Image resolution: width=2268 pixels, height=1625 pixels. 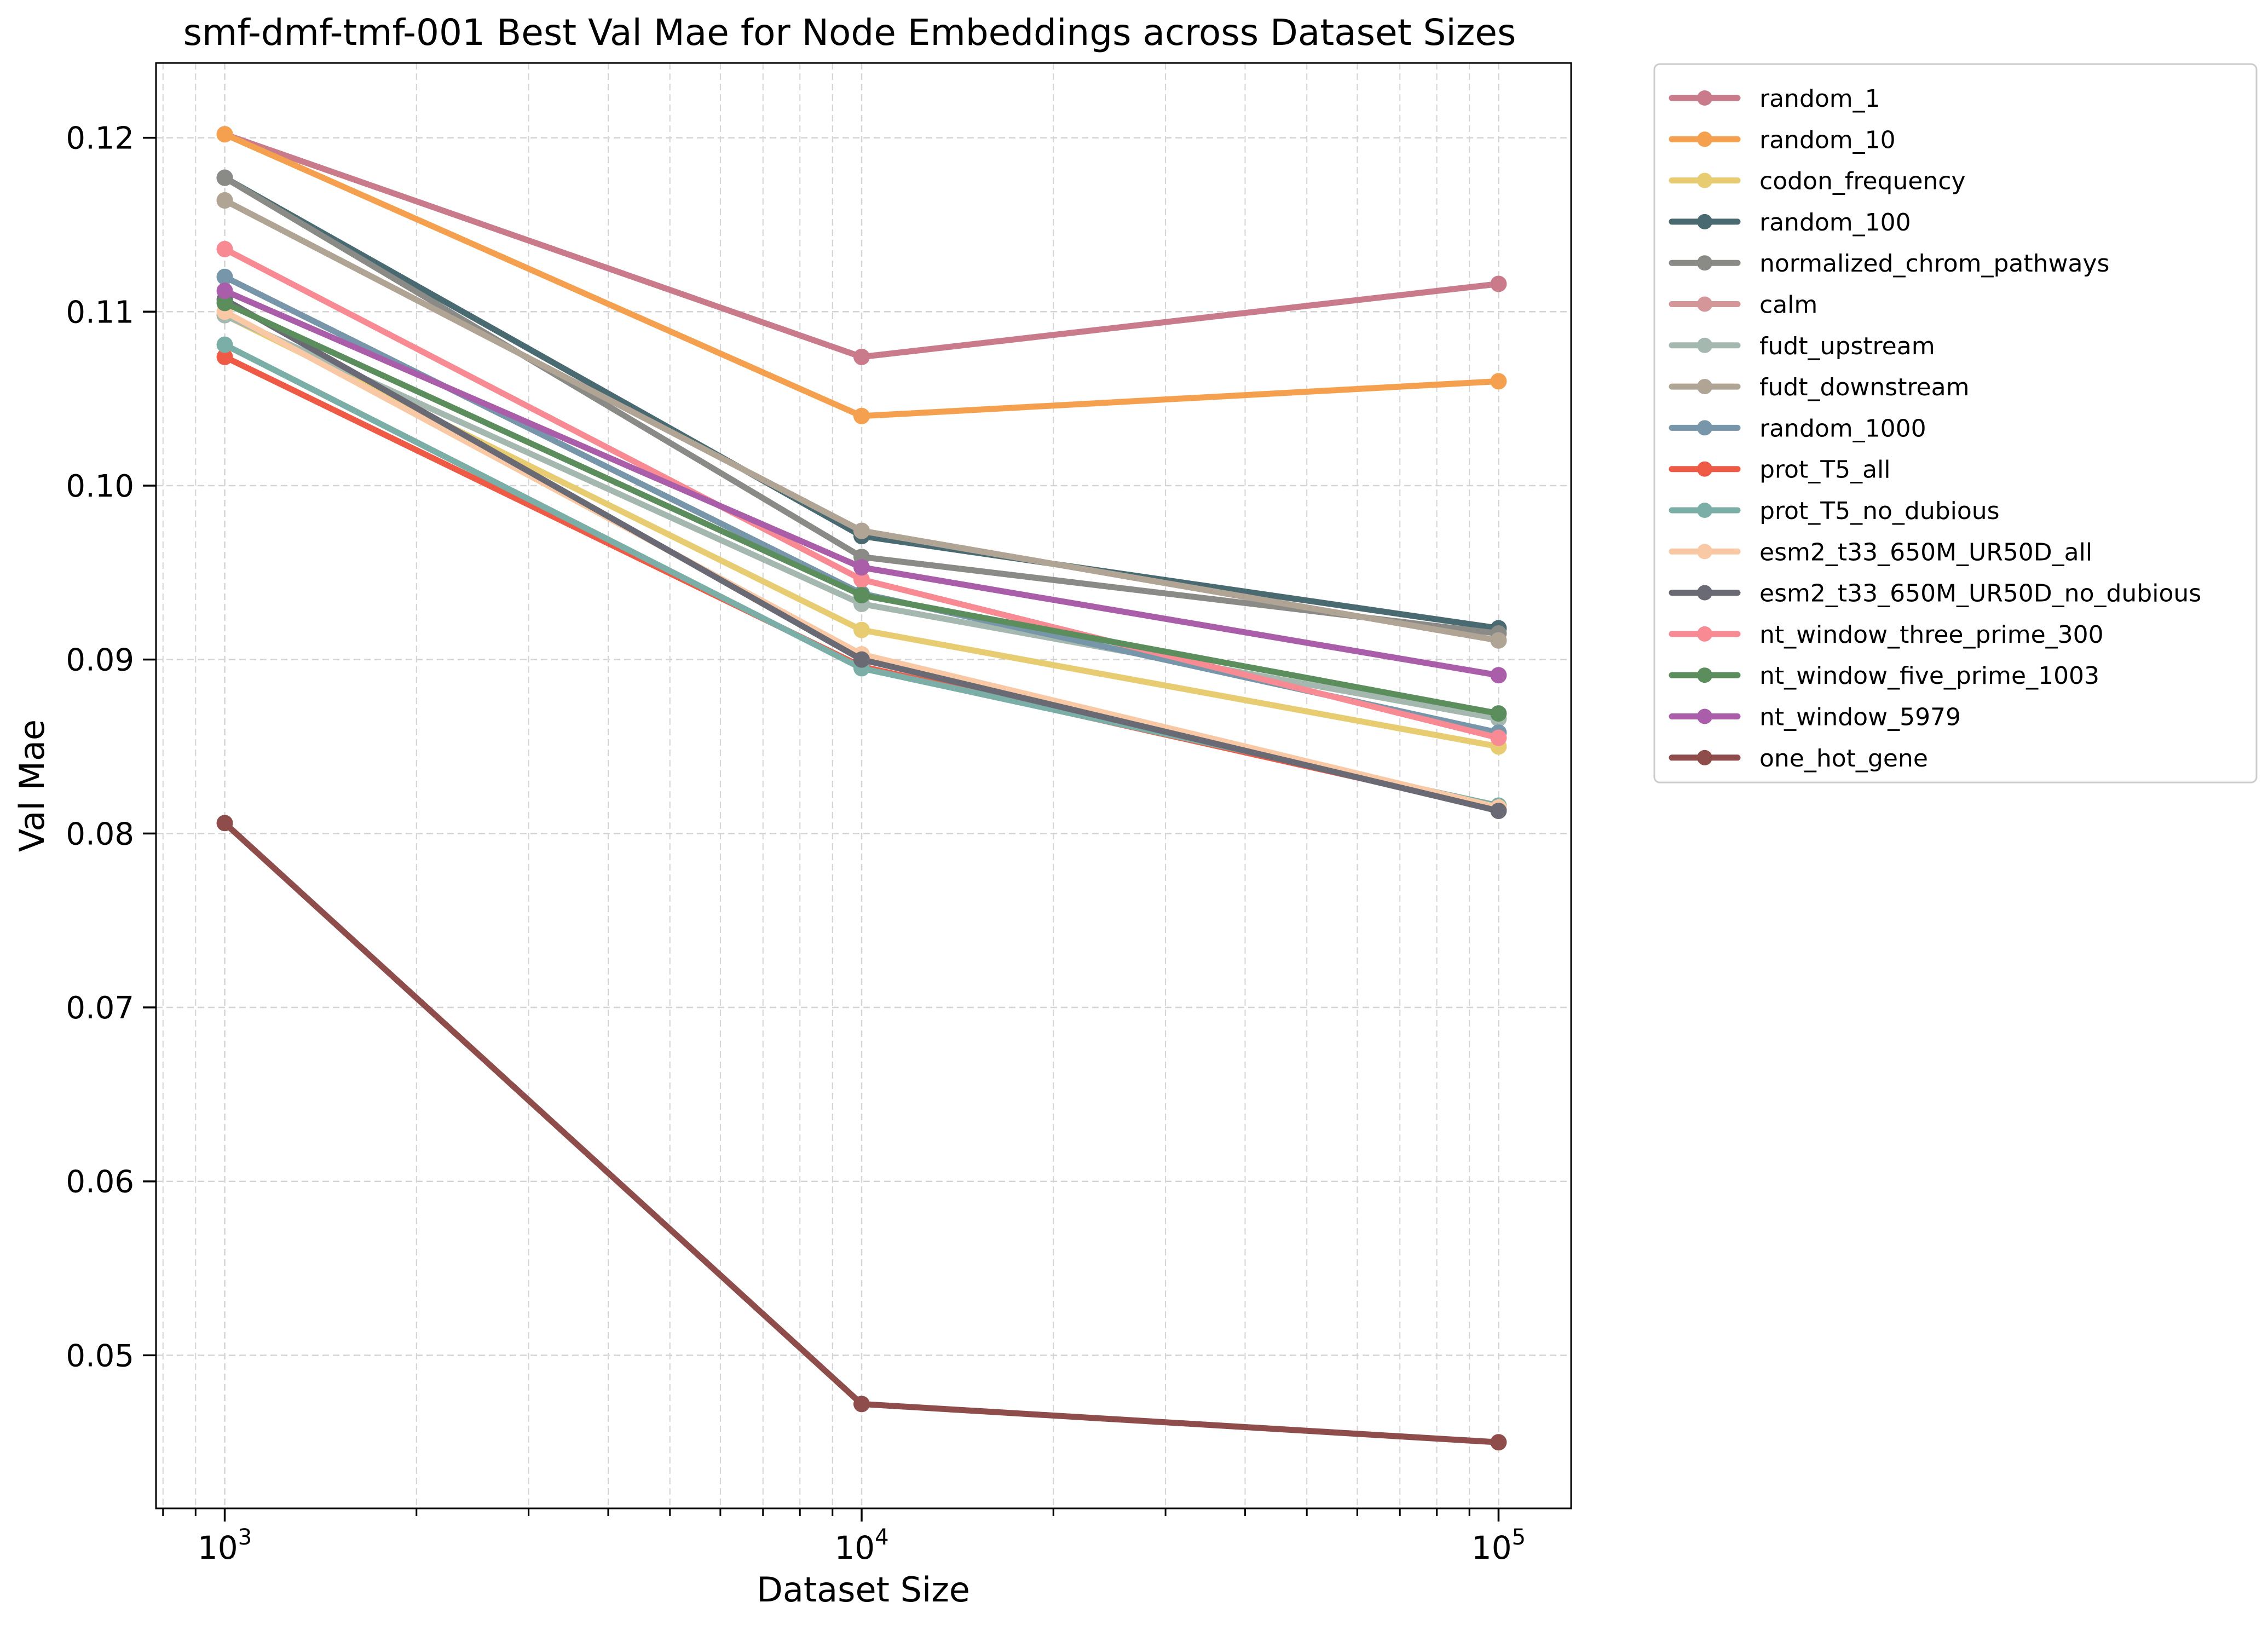 What do you see at coordinates (1743, 305) in the screenshot?
I see `legend-item: calm` at bounding box center [1743, 305].